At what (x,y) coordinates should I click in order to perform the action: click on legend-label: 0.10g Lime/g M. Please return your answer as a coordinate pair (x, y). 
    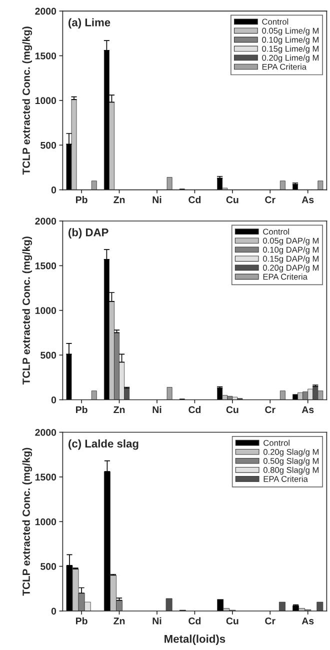
    Looking at the image, I should click on (290, 40).